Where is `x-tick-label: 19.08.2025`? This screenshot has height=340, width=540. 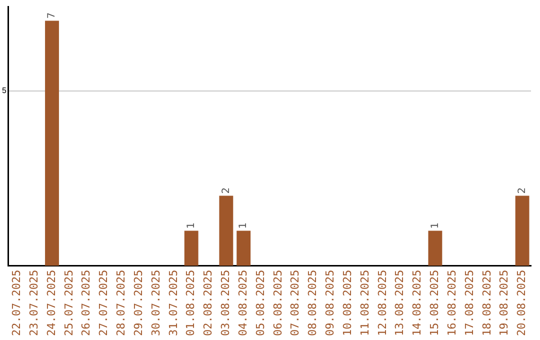
x-tick-label: 19.08.2025 is located at coordinates (504, 303).